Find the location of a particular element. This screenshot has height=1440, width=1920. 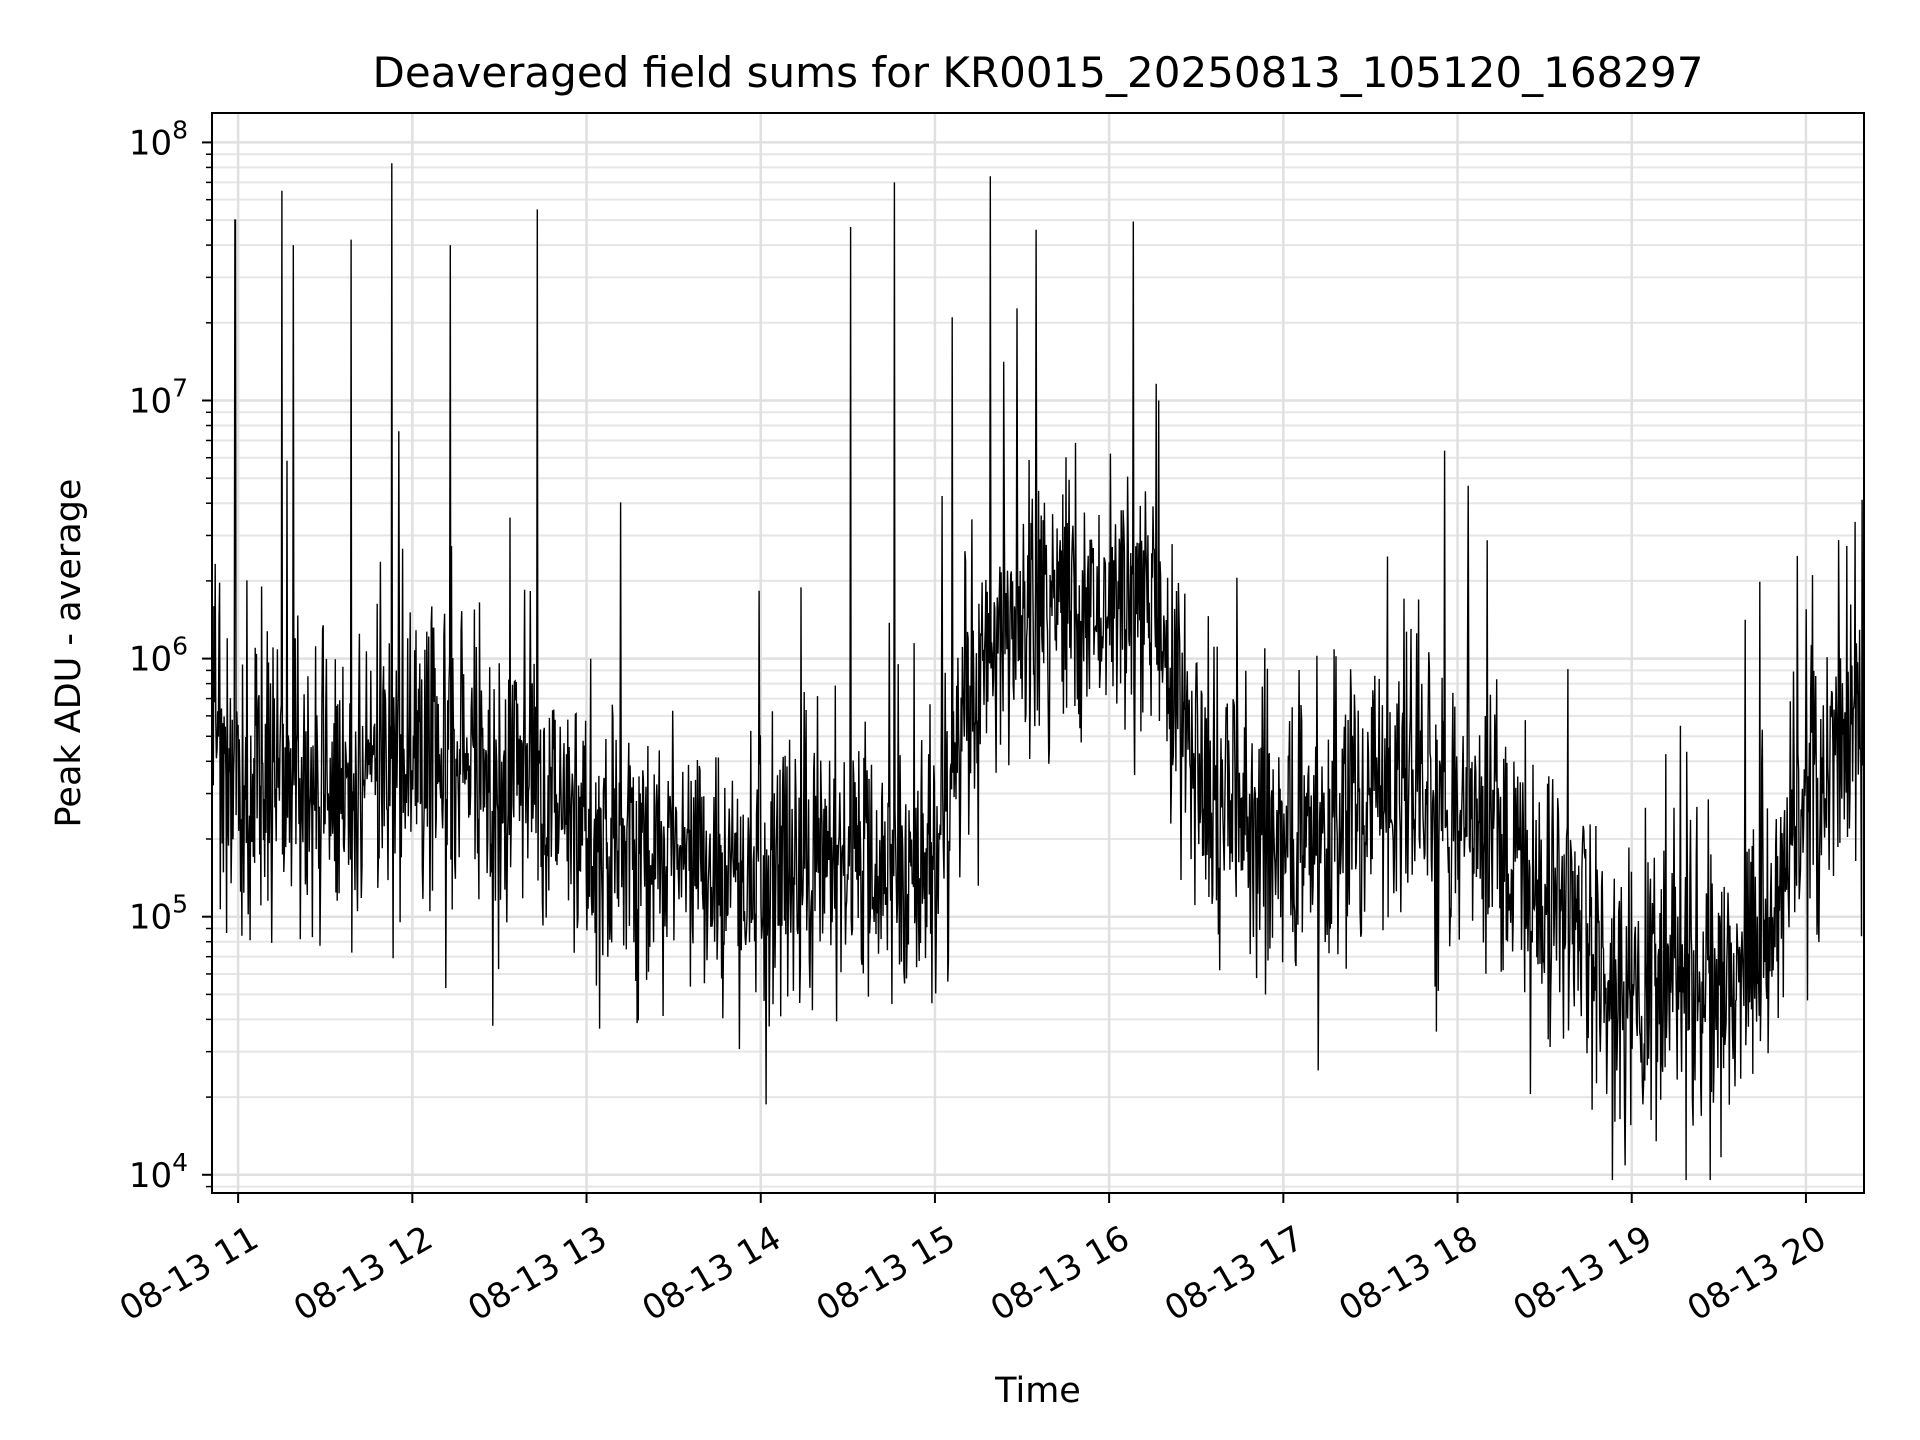

y-tick-label: 10⁷ is located at coordinates (158, 398).